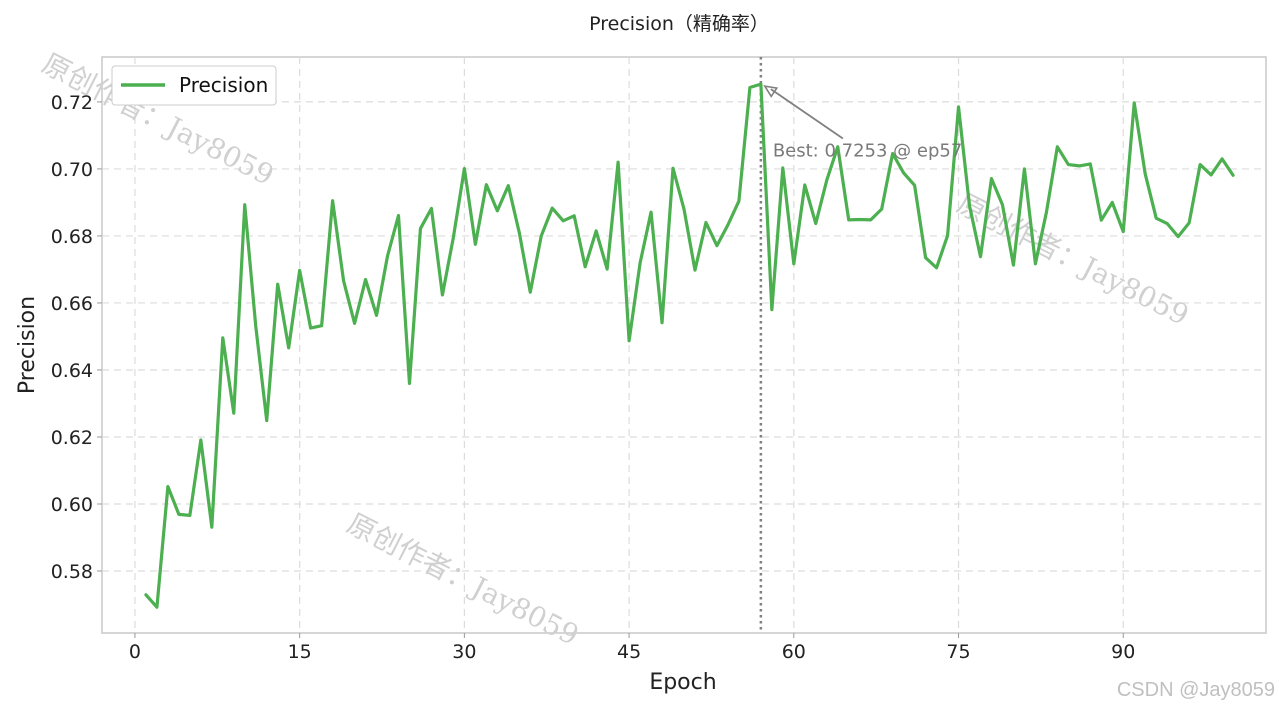 This screenshot has width=1279, height=710. Describe the element at coordinates (771, 91) in the screenshot. I see `annotation-arrow-head` at that location.